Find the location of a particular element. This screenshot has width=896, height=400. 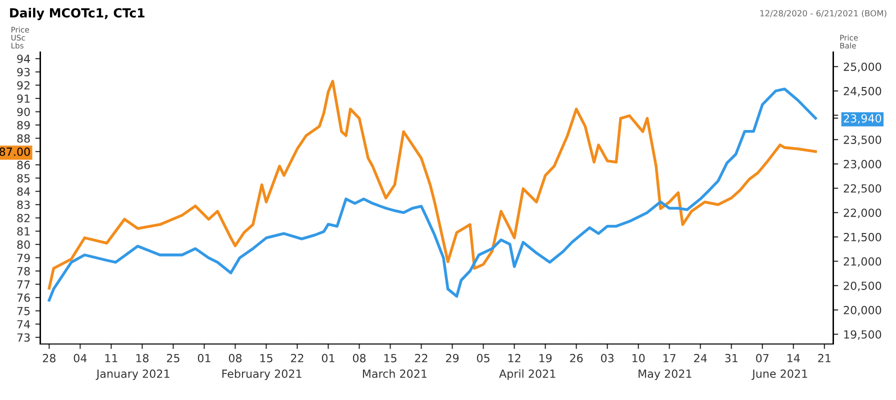

x-tick-label: 24 is located at coordinates (700, 358).